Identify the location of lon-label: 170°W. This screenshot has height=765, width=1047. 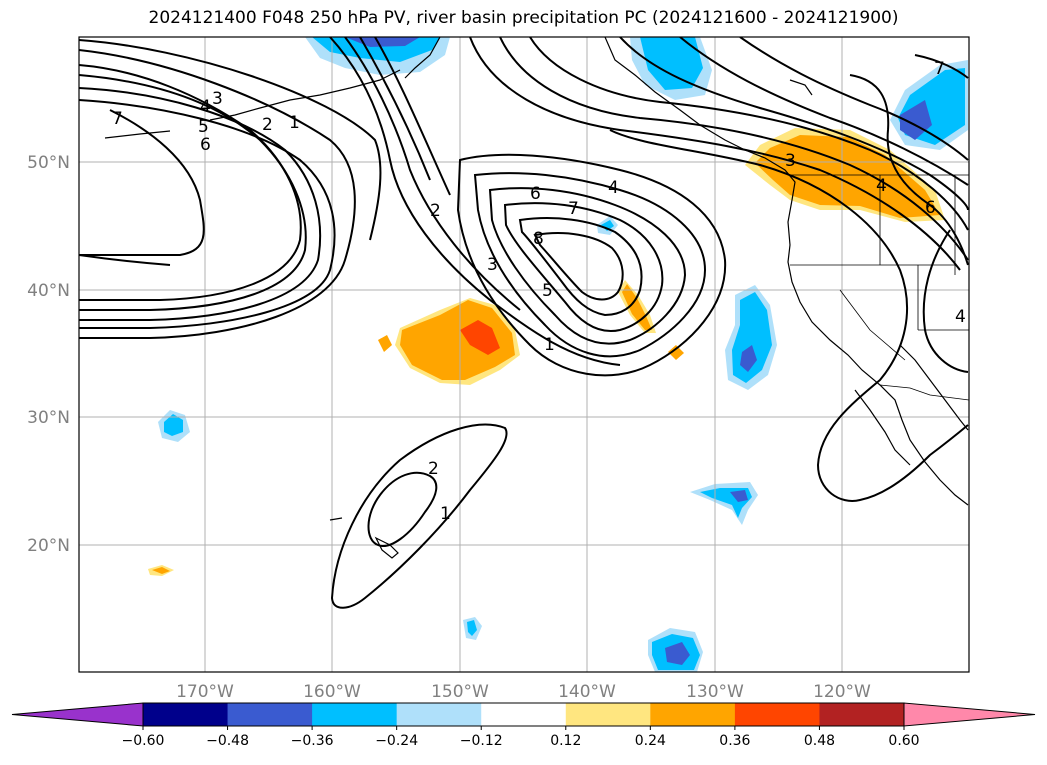
(205, 692).